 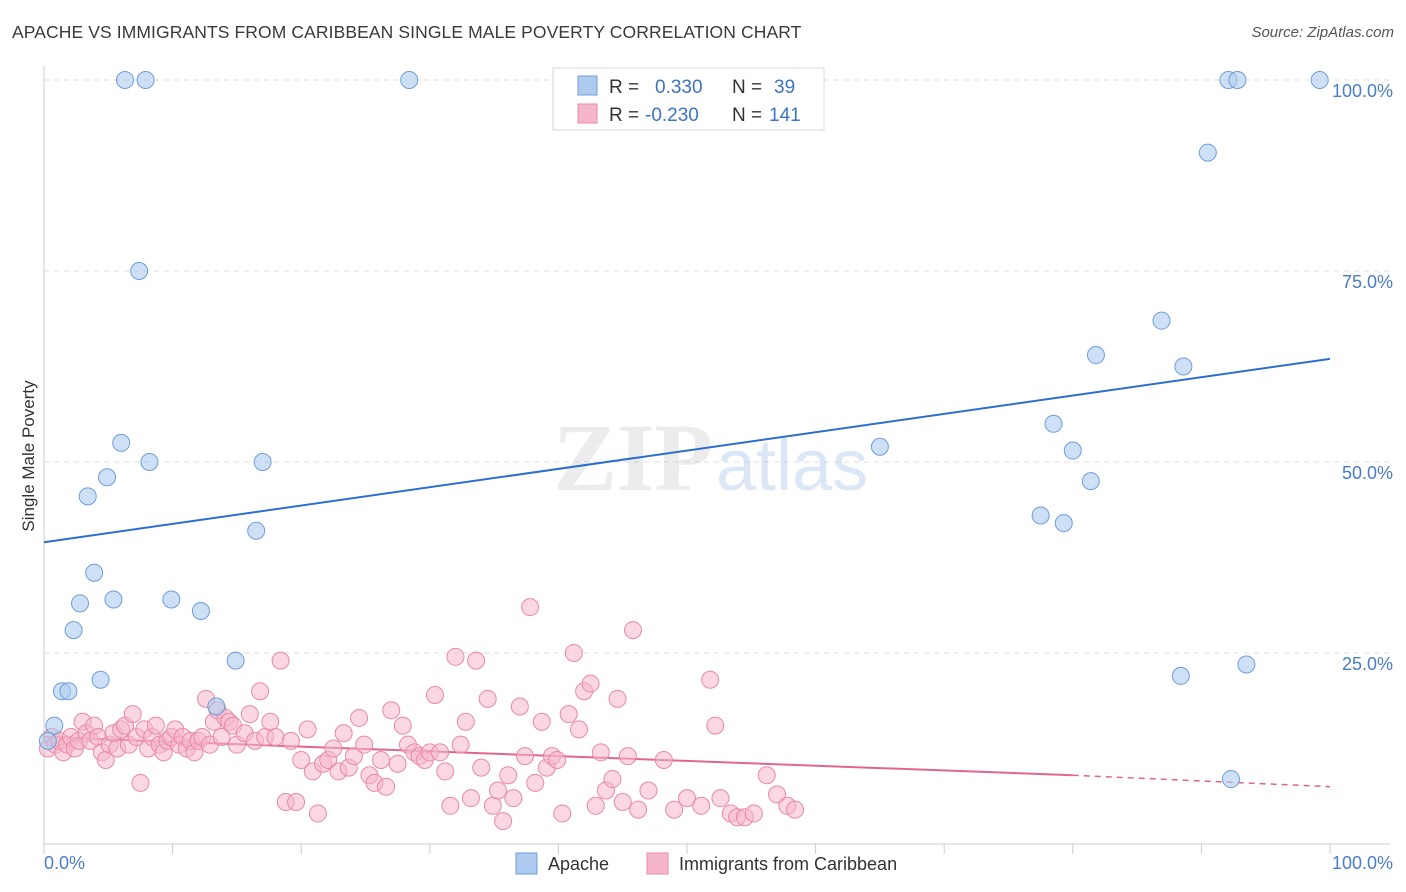 I want to click on x-tick-label: 0.0%, so click(x=64, y=863).